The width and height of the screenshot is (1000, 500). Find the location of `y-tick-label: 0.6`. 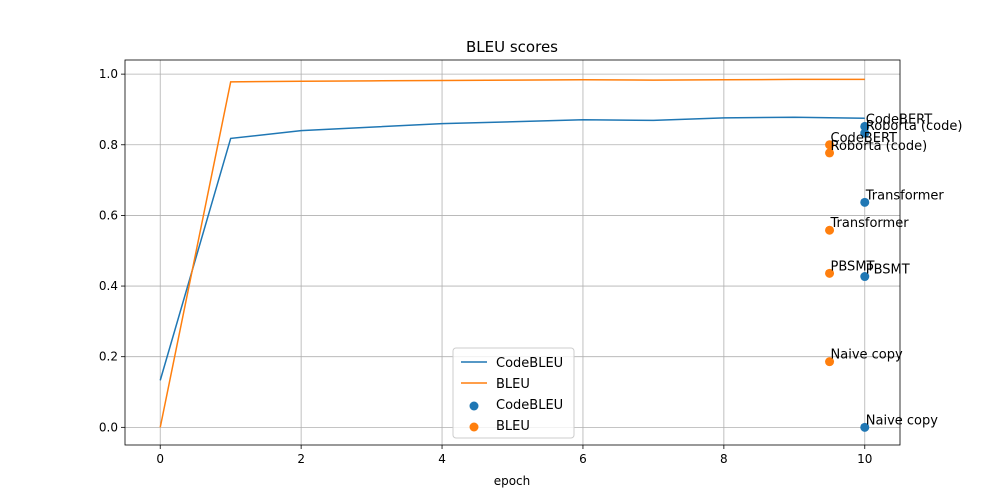

y-tick-label: 0.6 is located at coordinates (108, 215).